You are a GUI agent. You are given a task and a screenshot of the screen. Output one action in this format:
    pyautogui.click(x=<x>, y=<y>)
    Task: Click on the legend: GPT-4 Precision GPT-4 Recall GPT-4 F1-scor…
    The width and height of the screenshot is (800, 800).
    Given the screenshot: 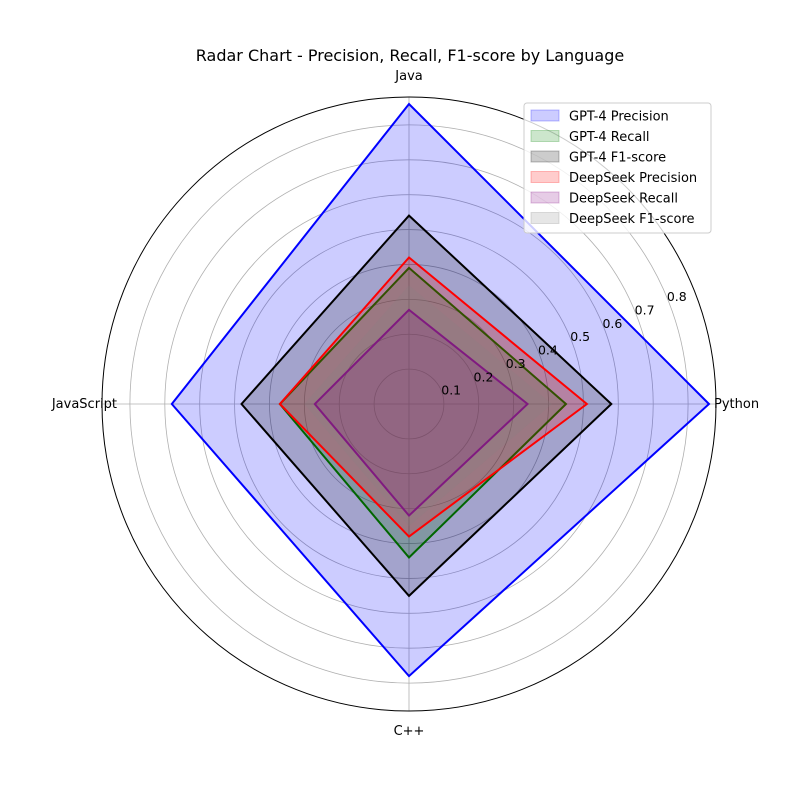 What is the action you would take?
    pyautogui.click(x=617, y=168)
    